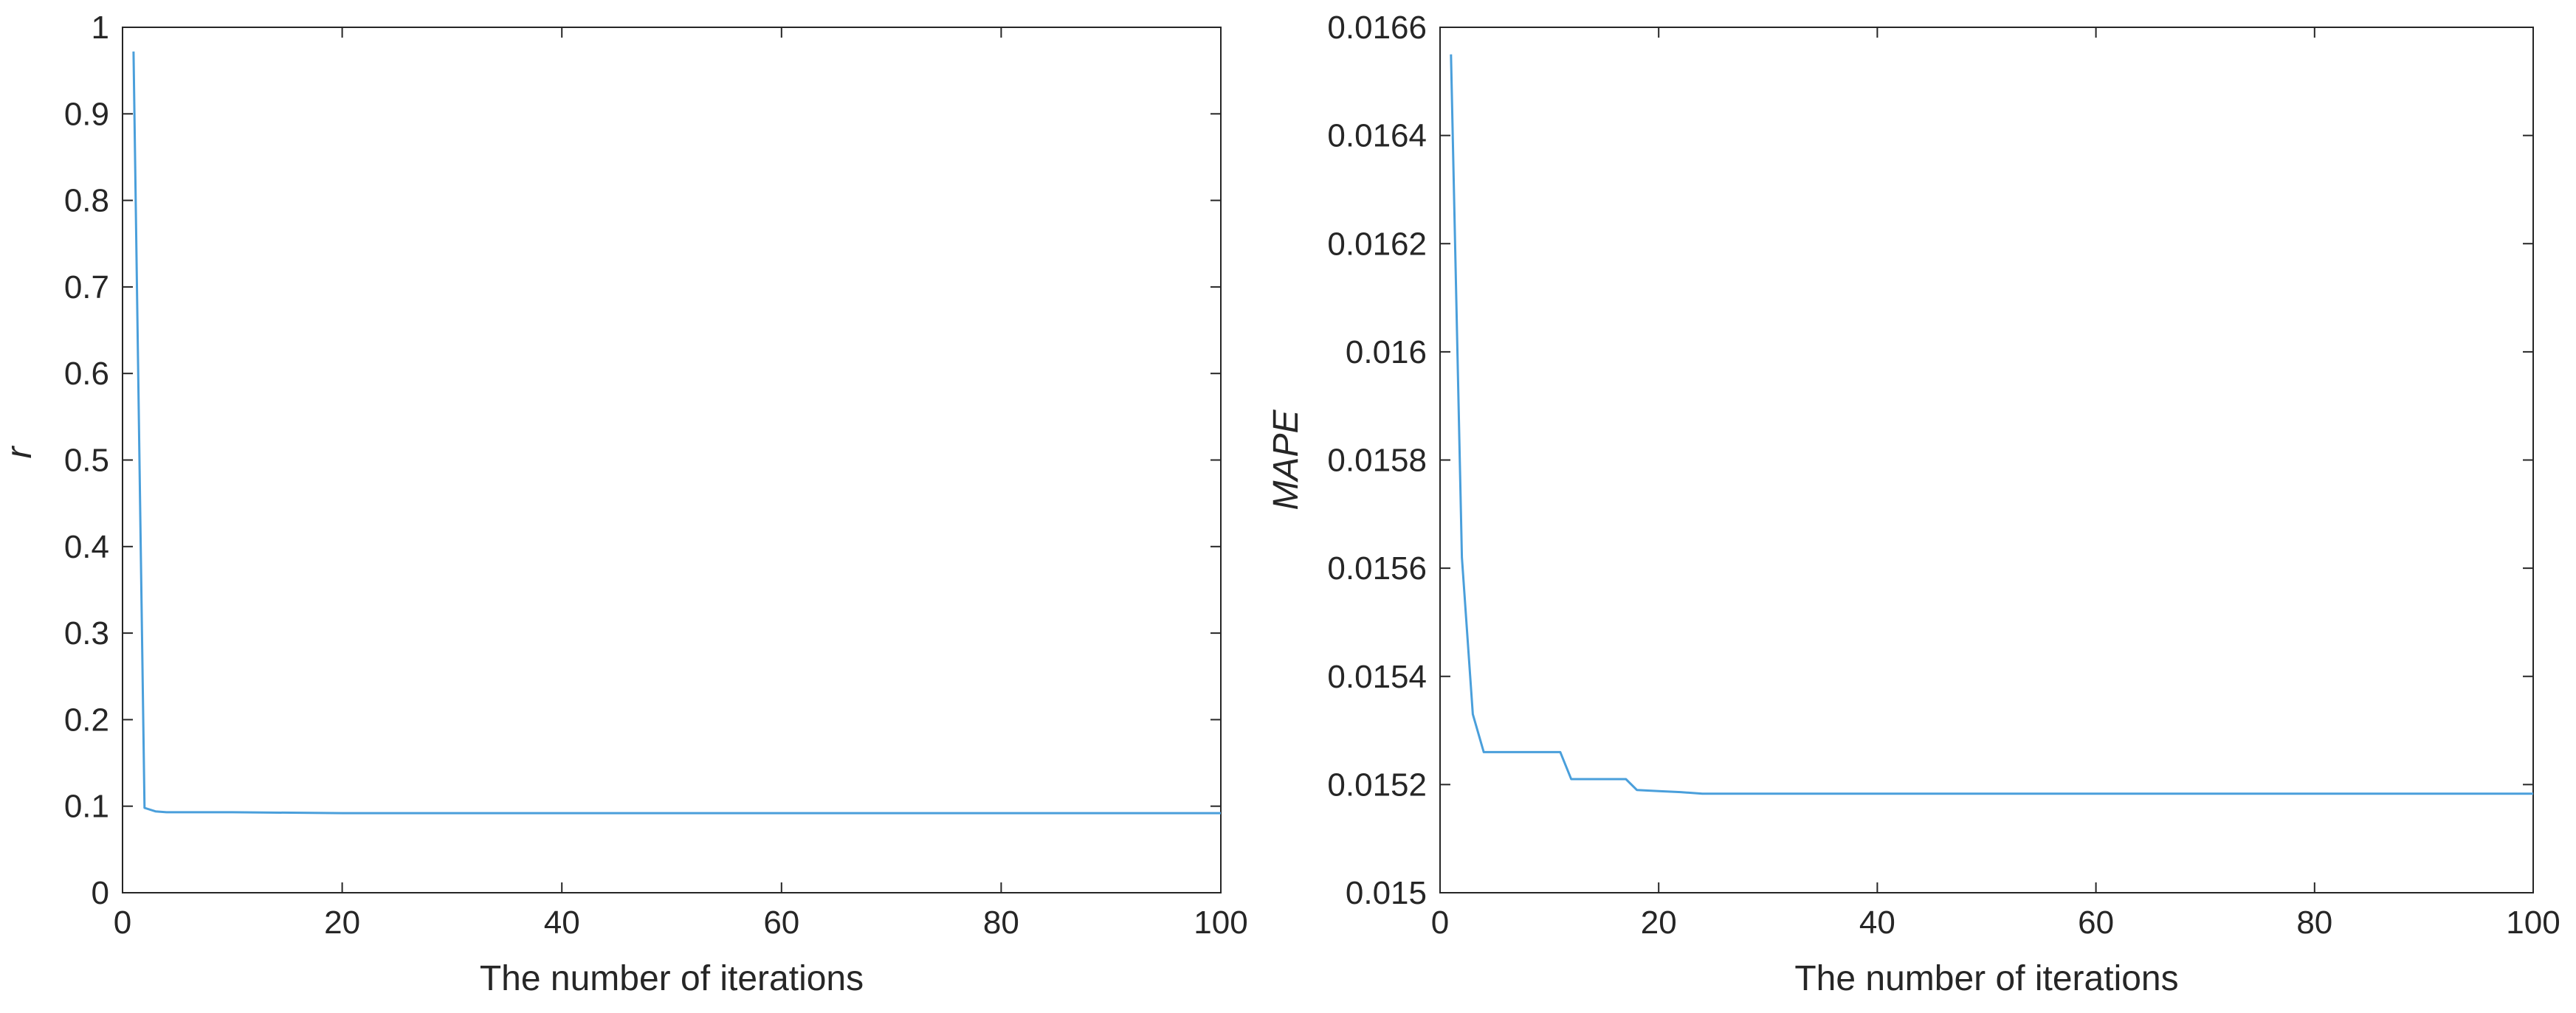 The image size is (2576, 1013). I want to click on y-tick-label: 0.1, so click(86, 807).